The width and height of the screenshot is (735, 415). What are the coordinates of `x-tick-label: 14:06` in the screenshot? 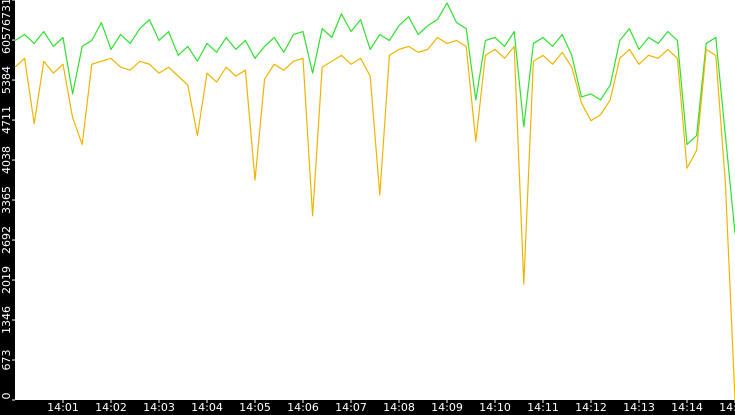 It's located at (303, 407).